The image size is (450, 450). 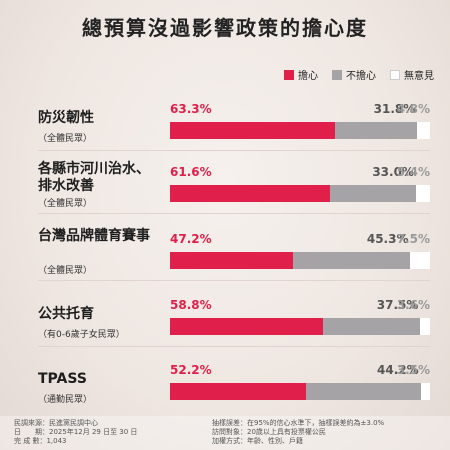 I want to click on value-label: 44.2%, so click(x=398, y=370).